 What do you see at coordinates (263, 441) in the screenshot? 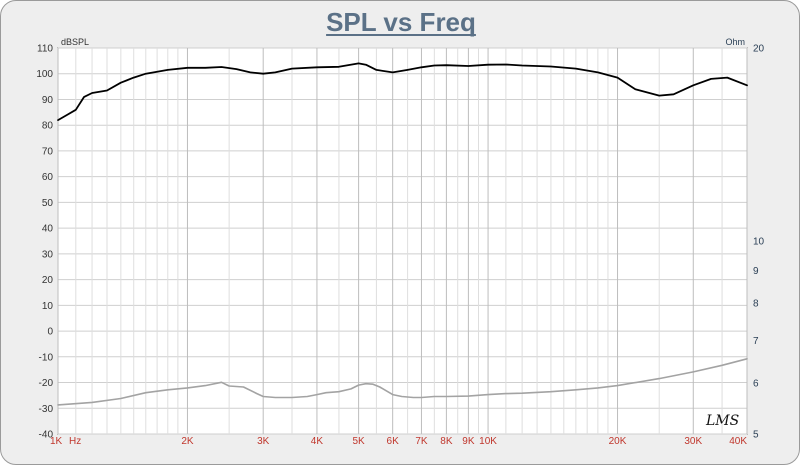
I see `x-tick-label: 3K` at bounding box center [263, 441].